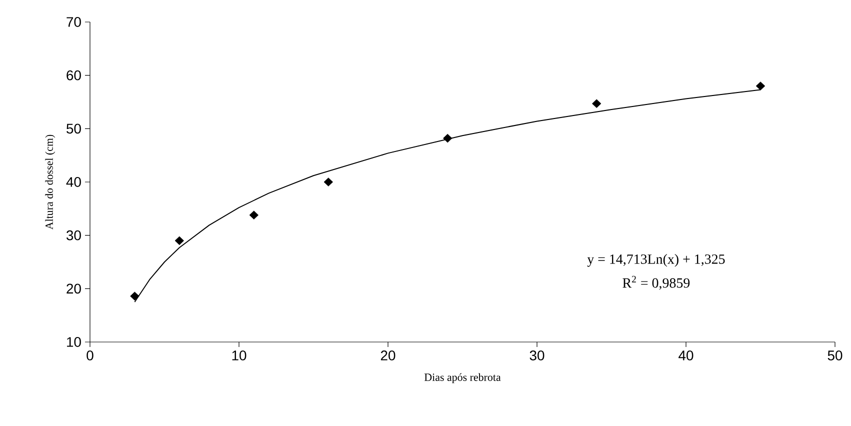 The image size is (851, 426). What do you see at coordinates (537, 355) in the screenshot?
I see `x-tick-label: 30` at bounding box center [537, 355].